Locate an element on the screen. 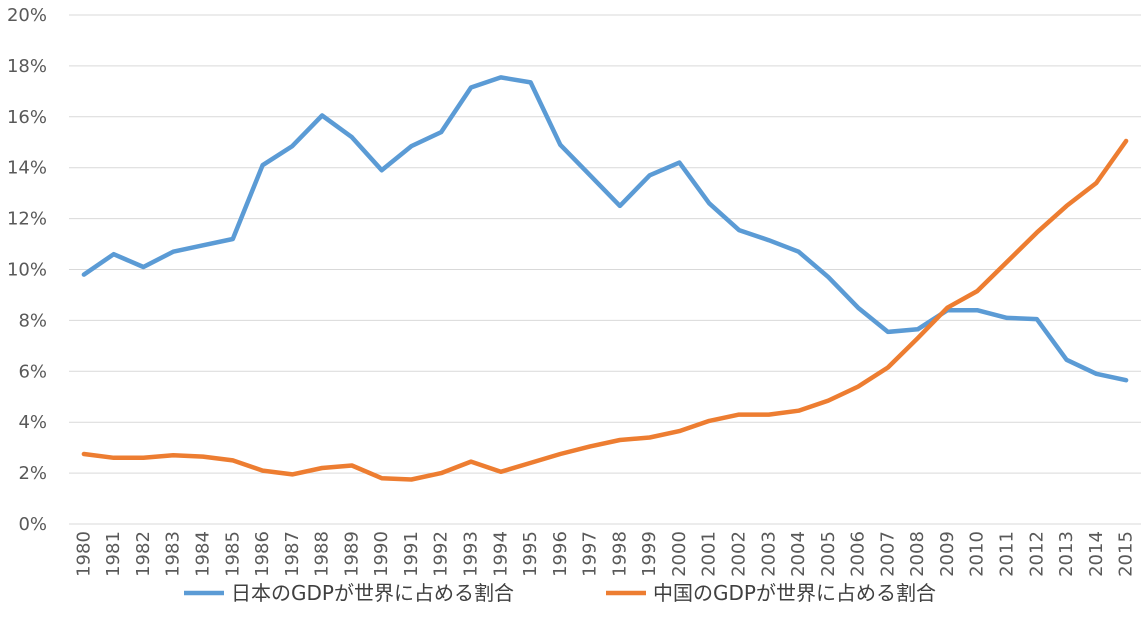  x-tick-label: 2011 is located at coordinates (1007, 554).